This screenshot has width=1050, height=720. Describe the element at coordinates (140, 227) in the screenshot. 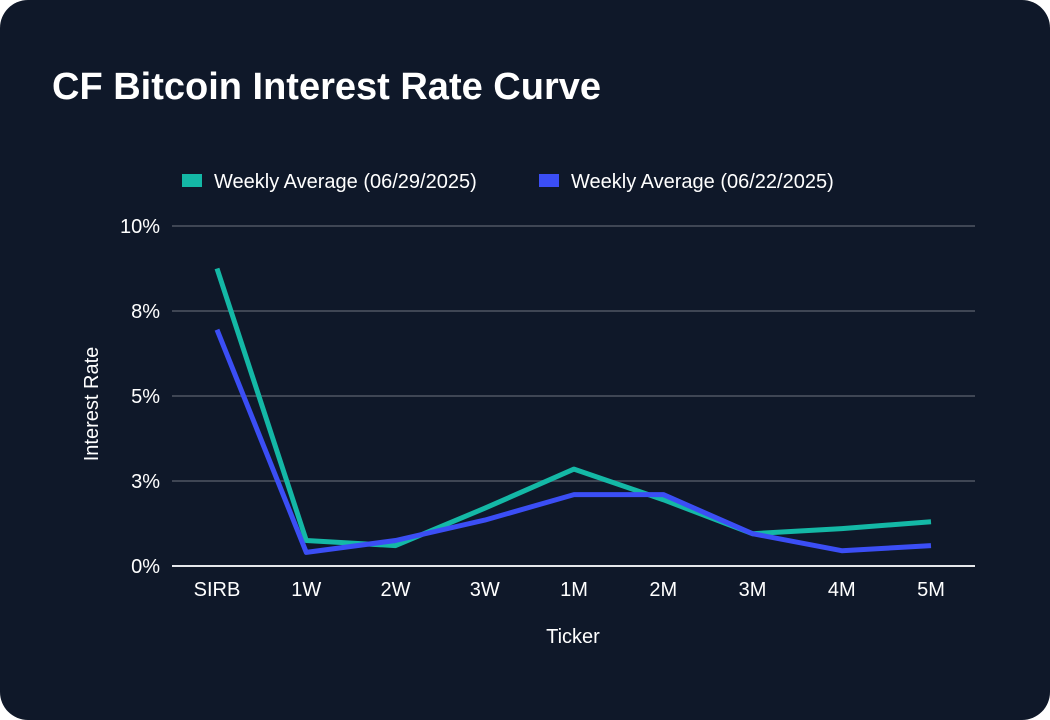

I see `y-tick-label: 10%` at that location.